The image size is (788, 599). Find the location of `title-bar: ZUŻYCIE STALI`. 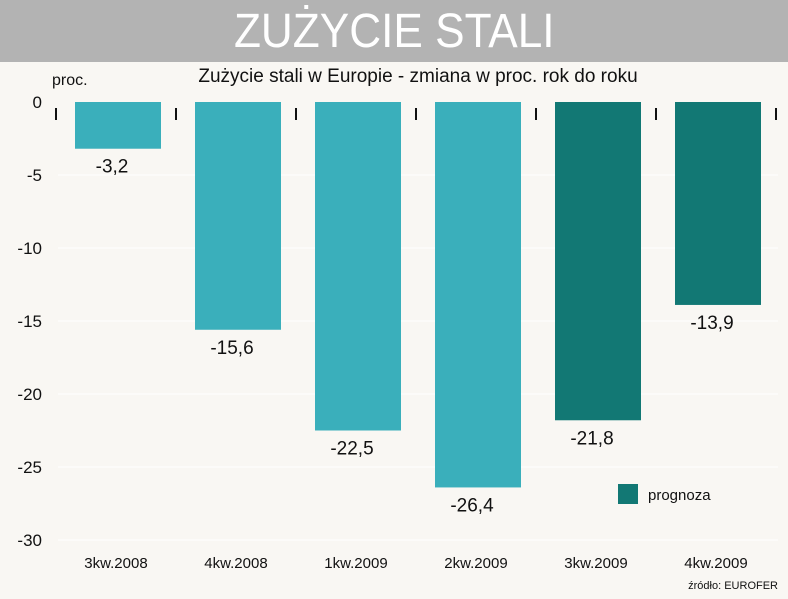

title-bar: ZUŻYCIE STALI is located at coordinates (394, 31).